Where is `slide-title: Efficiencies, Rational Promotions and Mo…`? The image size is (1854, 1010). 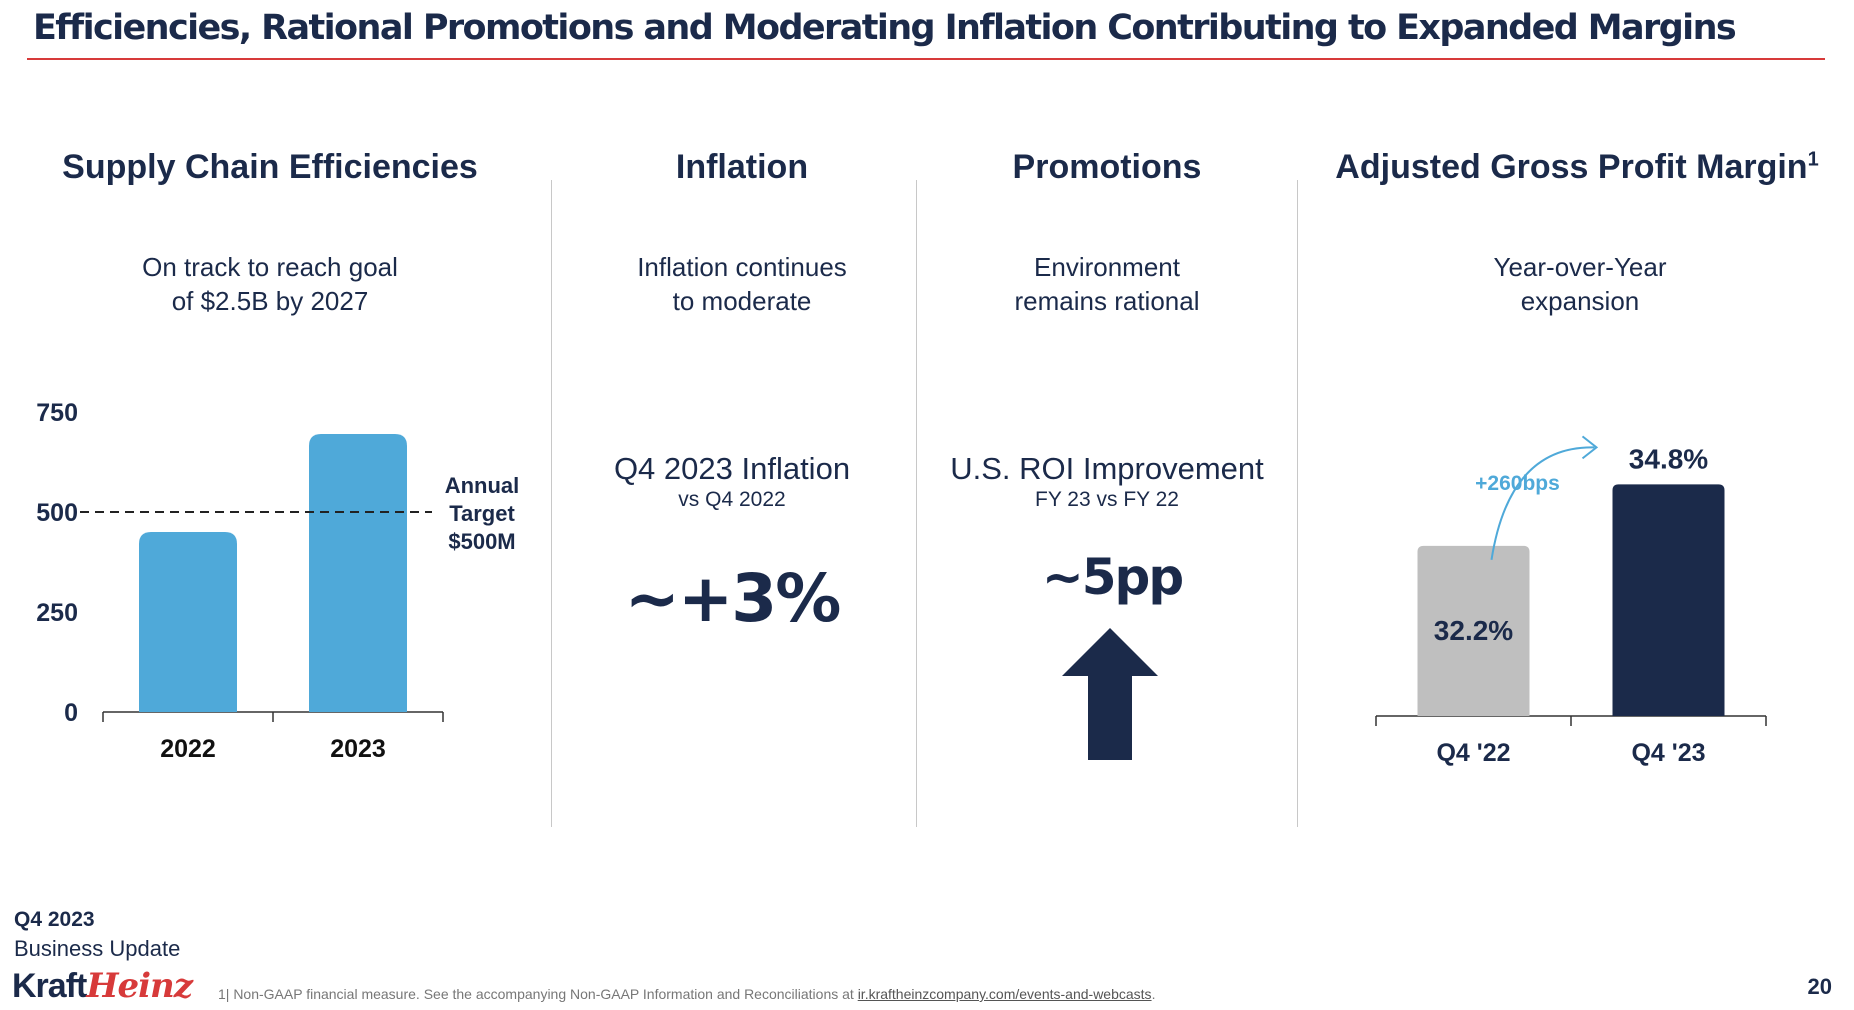 slide-title: Efficiencies, Rational Promotions and Mo… is located at coordinates (885, 28).